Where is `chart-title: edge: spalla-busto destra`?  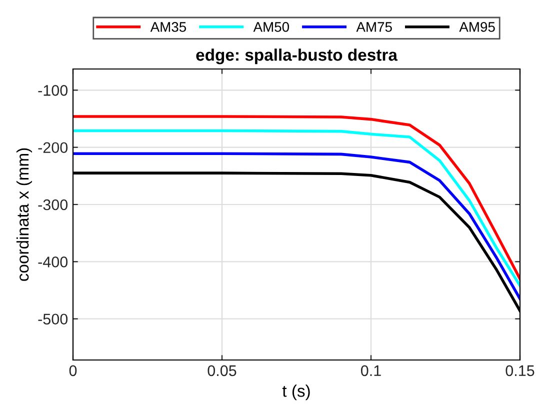 chart-title: edge: spalla-busto destra is located at coordinates (297, 56).